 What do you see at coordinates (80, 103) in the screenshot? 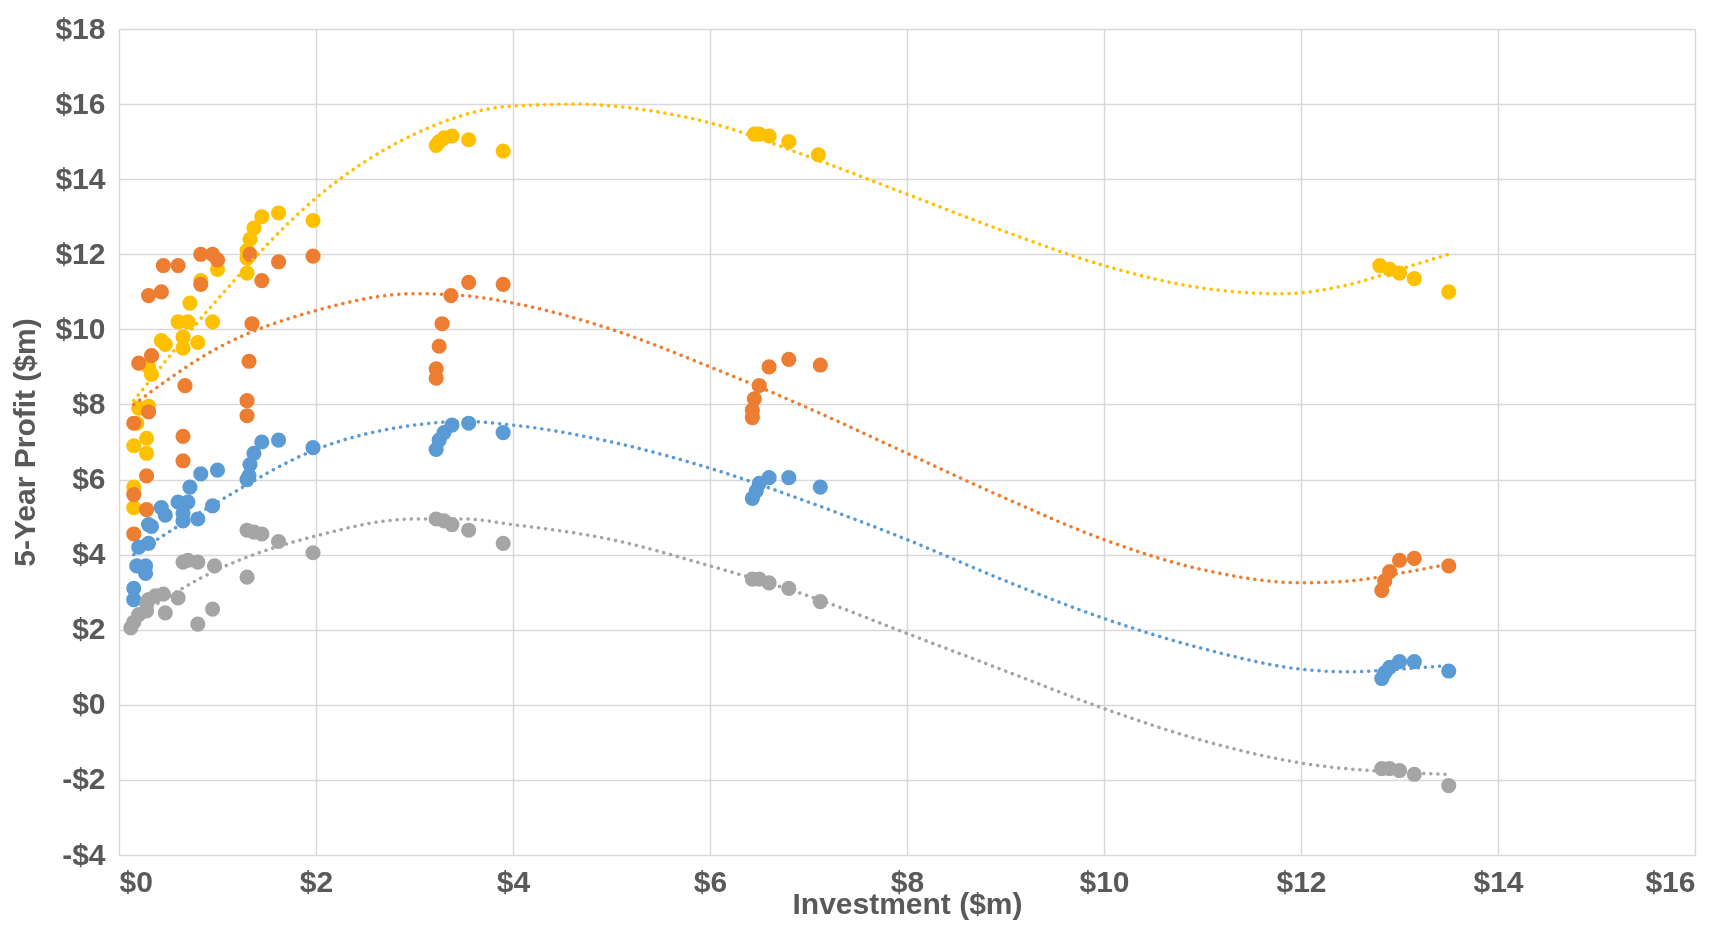
I see `y-tick-label: $16` at bounding box center [80, 103].